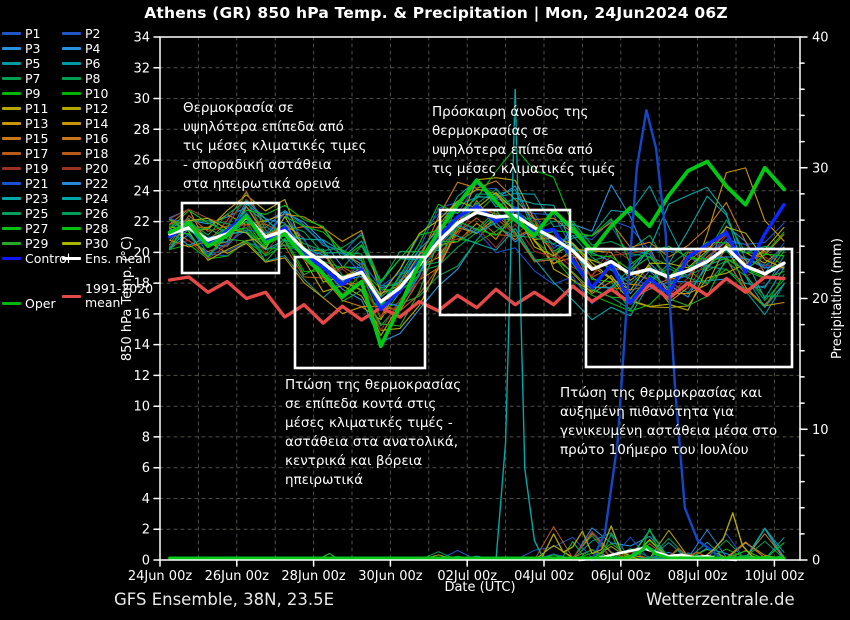 The height and width of the screenshot is (620, 850). I want to click on legend-item-p25: P25, so click(25, 213).